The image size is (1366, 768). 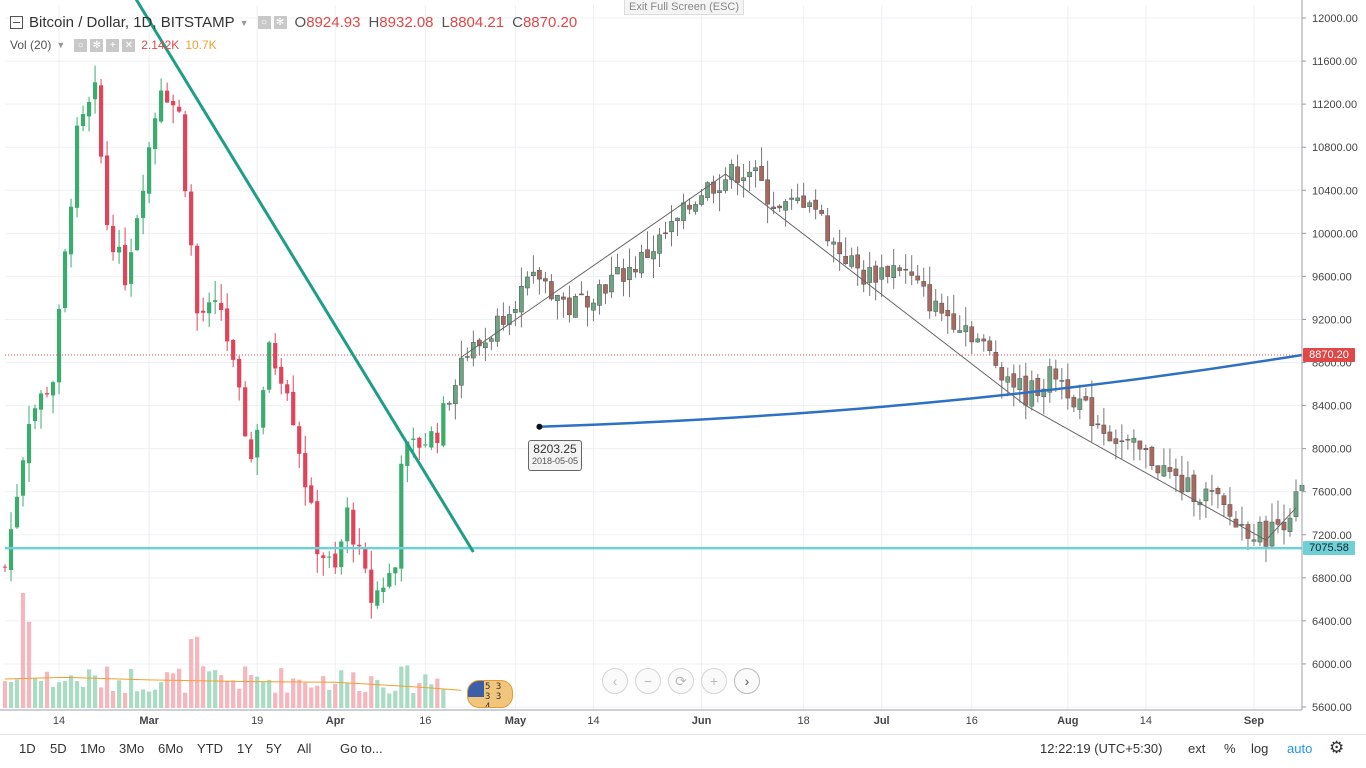 What do you see at coordinates (1300, 748) in the screenshot?
I see `auto-toggle: auto` at bounding box center [1300, 748].